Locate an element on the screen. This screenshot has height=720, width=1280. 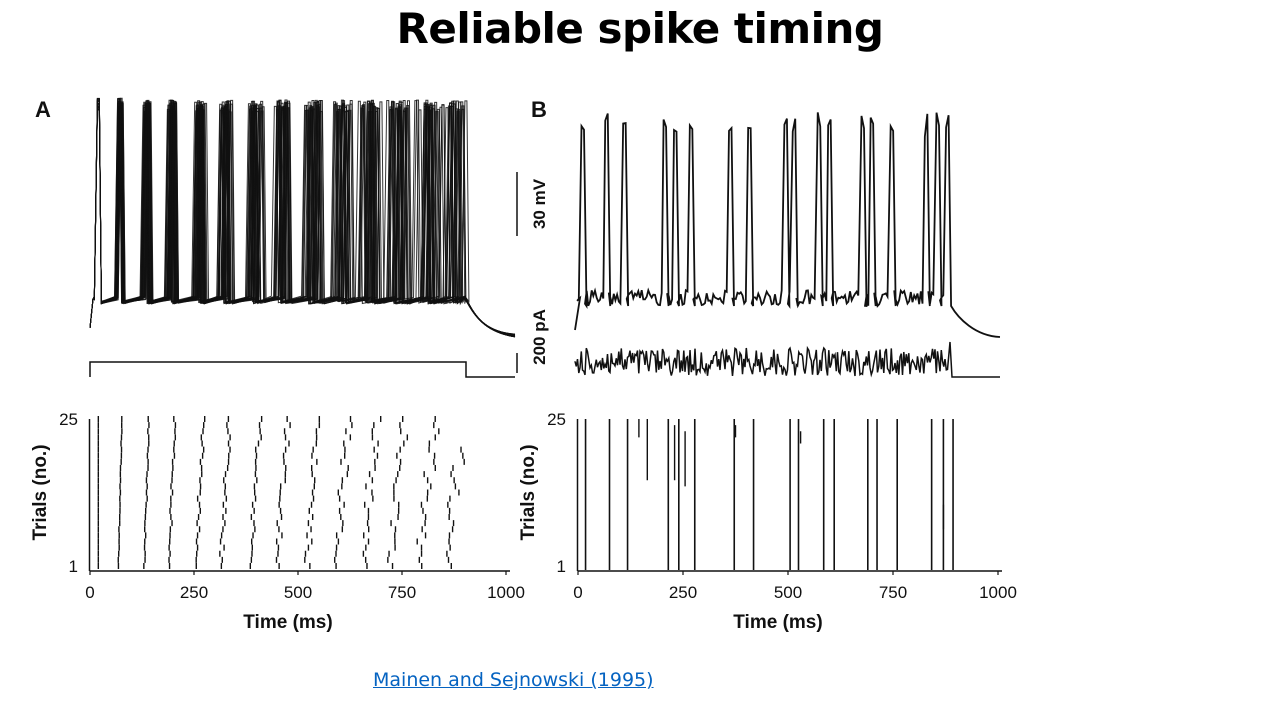
panel-a-raster is located at coordinates (281, 492).